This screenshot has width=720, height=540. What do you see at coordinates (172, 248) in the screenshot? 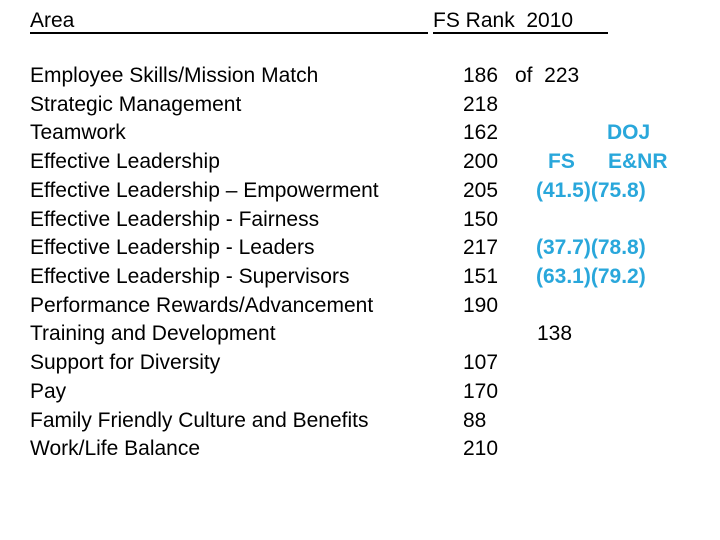
I see `area-cell: Effective Leadership - Leaders` at bounding box center [172, 248].